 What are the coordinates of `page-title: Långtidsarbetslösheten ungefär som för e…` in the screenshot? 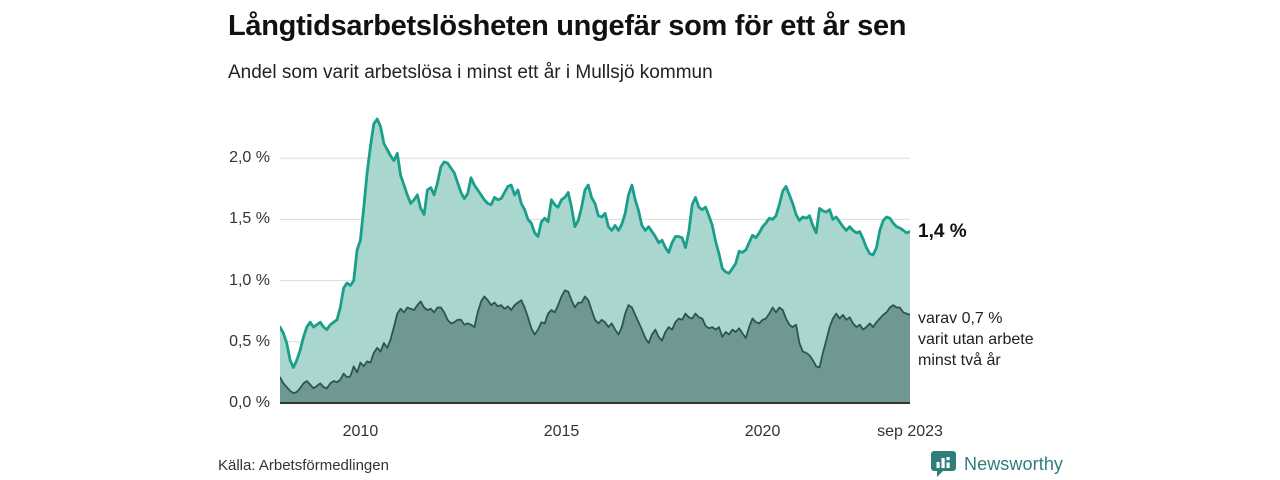 It's located at (567, 26).